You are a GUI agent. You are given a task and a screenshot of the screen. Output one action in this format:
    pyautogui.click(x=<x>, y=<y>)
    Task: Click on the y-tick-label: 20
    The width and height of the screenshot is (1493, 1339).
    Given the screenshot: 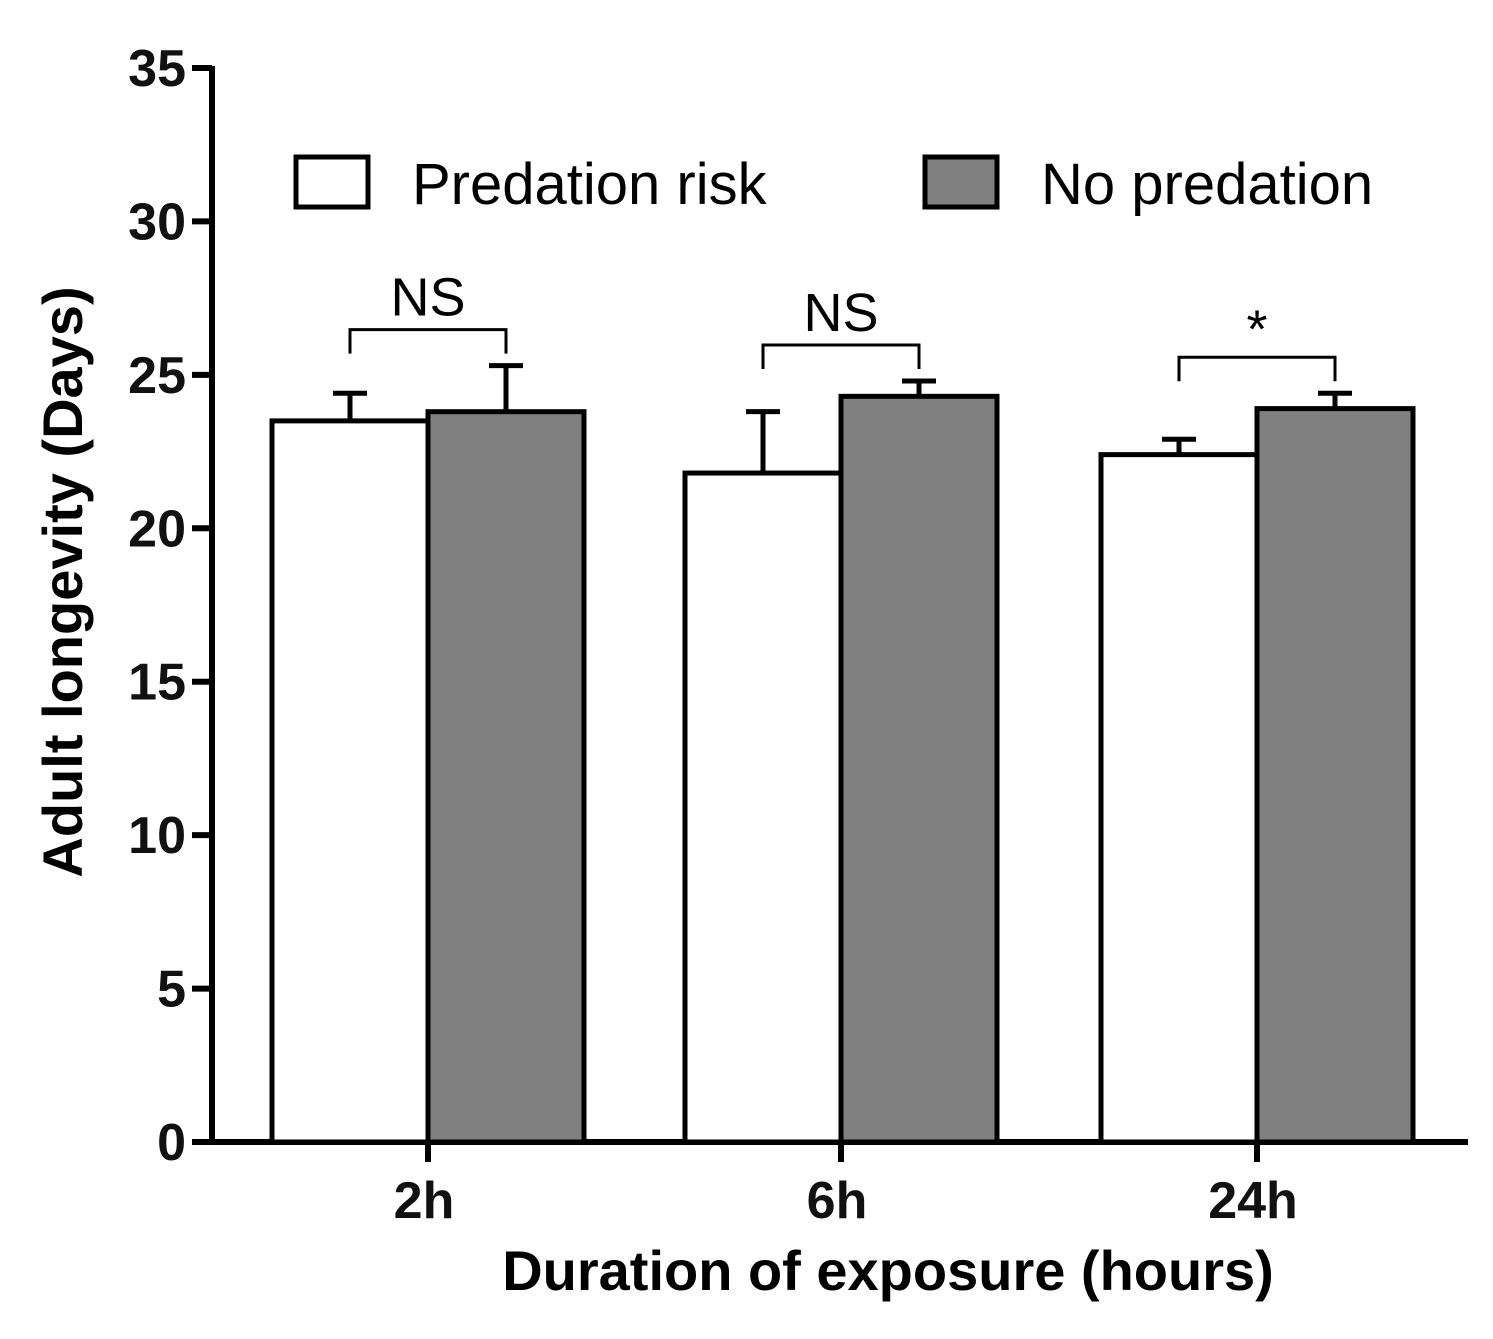 What is the action you would take?
    pyautogui.click(x=157, y=529)
    